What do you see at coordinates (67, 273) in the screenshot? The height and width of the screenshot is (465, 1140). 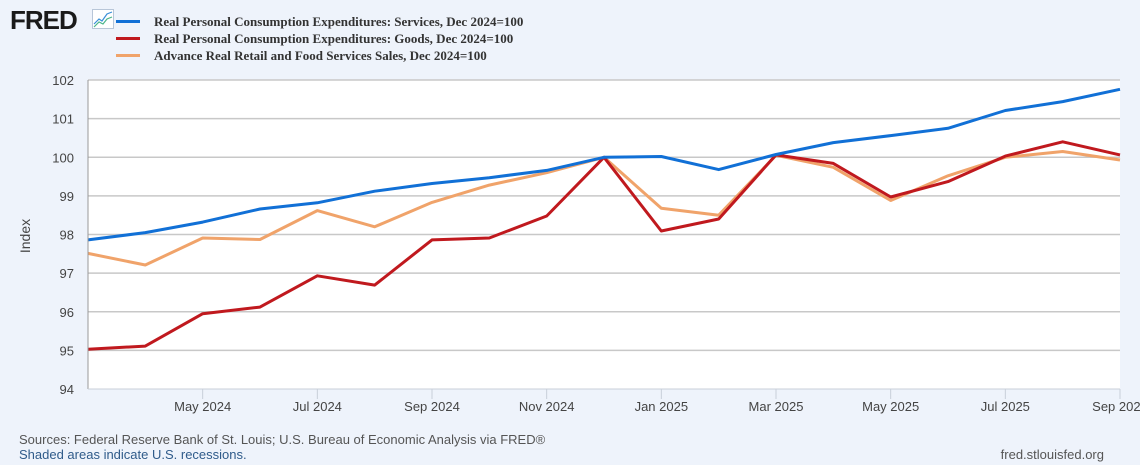 I see `y-tick-label: 97` at bounding box center [67, 273].